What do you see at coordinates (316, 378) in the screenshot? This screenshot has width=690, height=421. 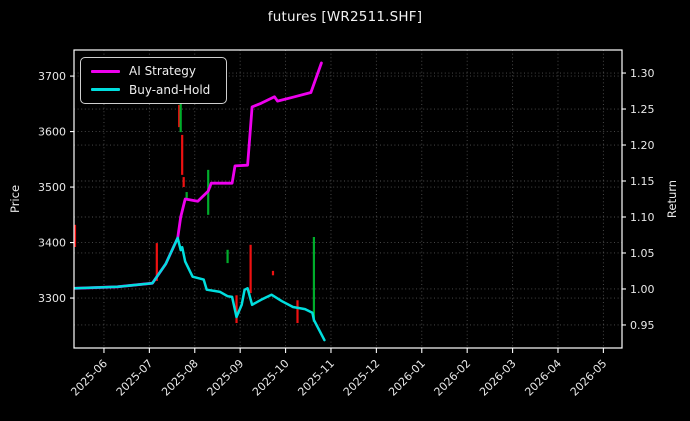 I see `x-tick-label: 2025-11` at bounding box center [316, 378].